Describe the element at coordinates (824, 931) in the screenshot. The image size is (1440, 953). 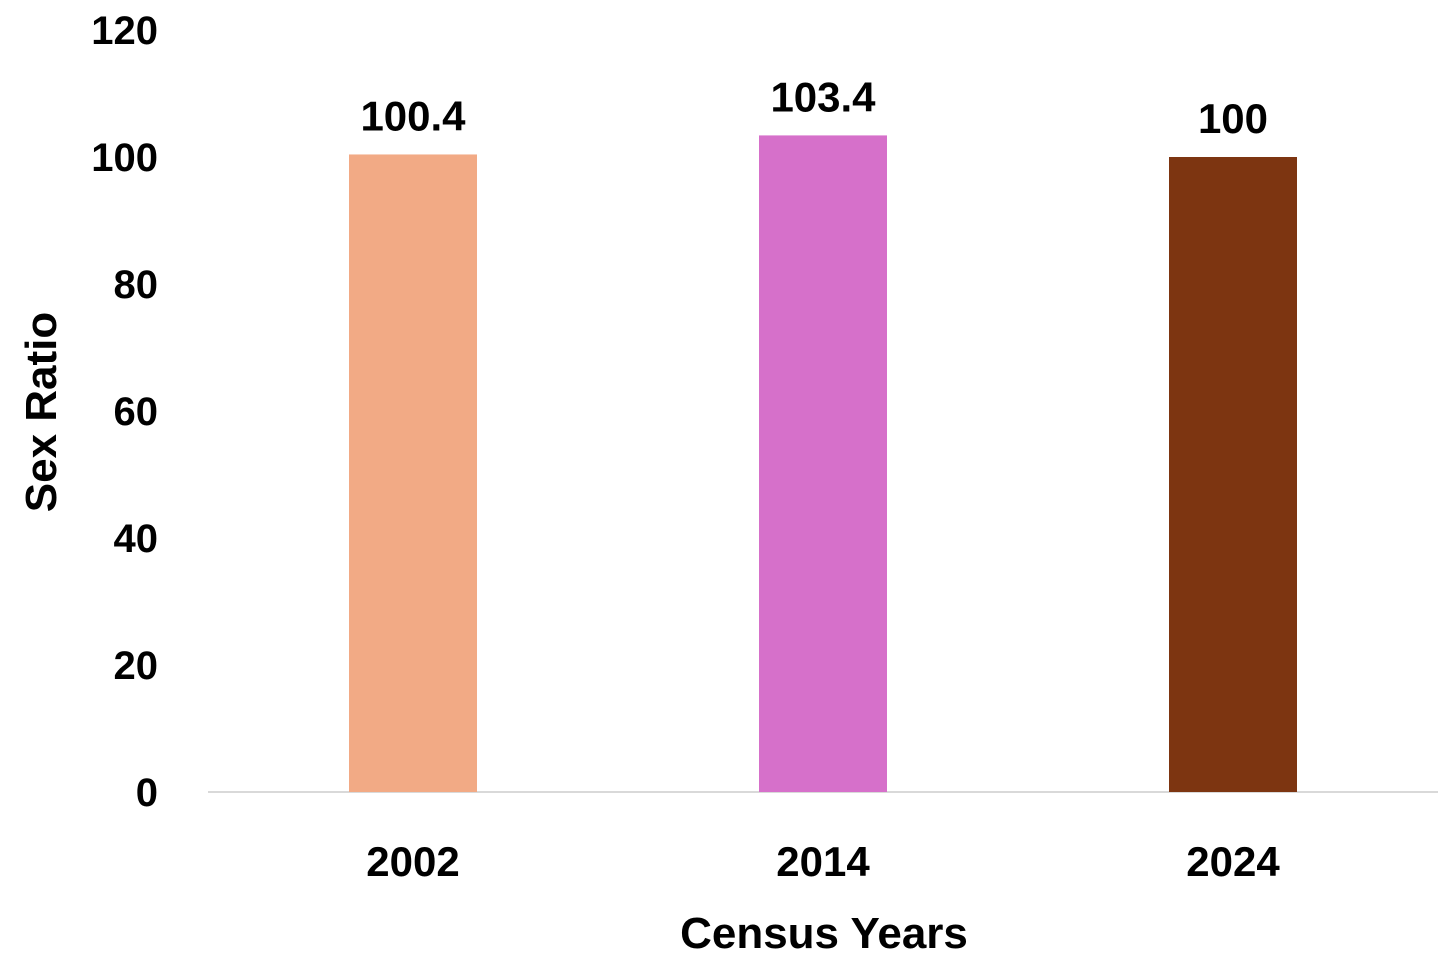
I see `x-axis-title: Census Years` at that location.